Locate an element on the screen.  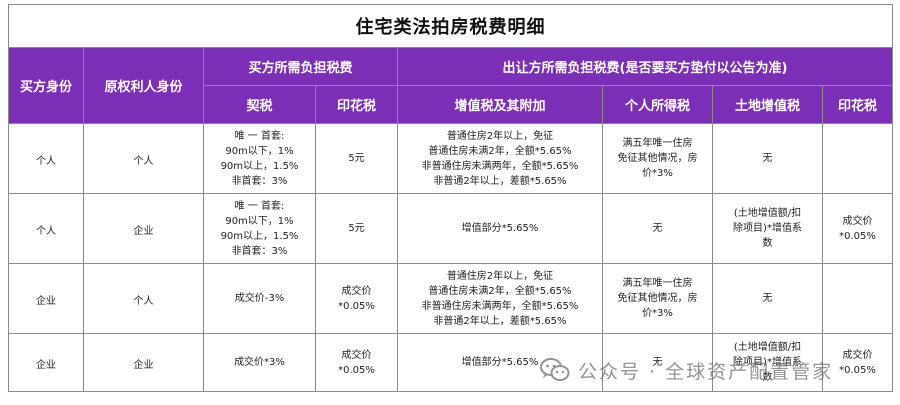
cell-stamp-seller: 成交价 *0.05% is located at coordinates (857, 362).